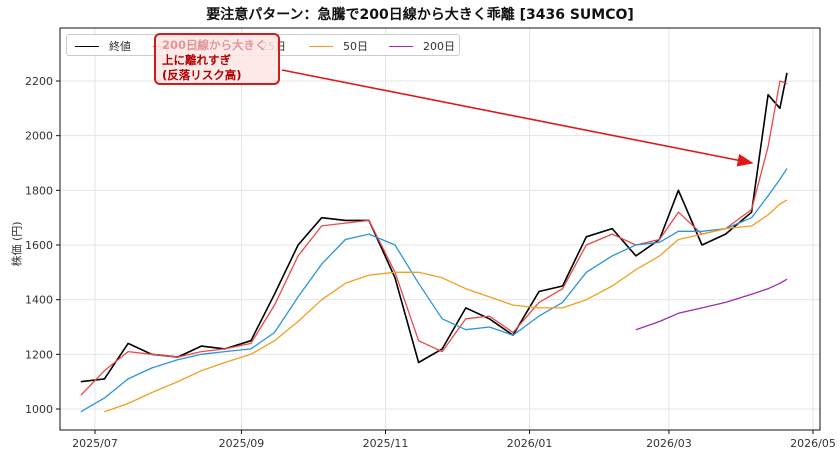  What do you see at coordinates (439, 46) in the screenshot?
I see `legend-label: 200日` at bounding box center [439, 46].